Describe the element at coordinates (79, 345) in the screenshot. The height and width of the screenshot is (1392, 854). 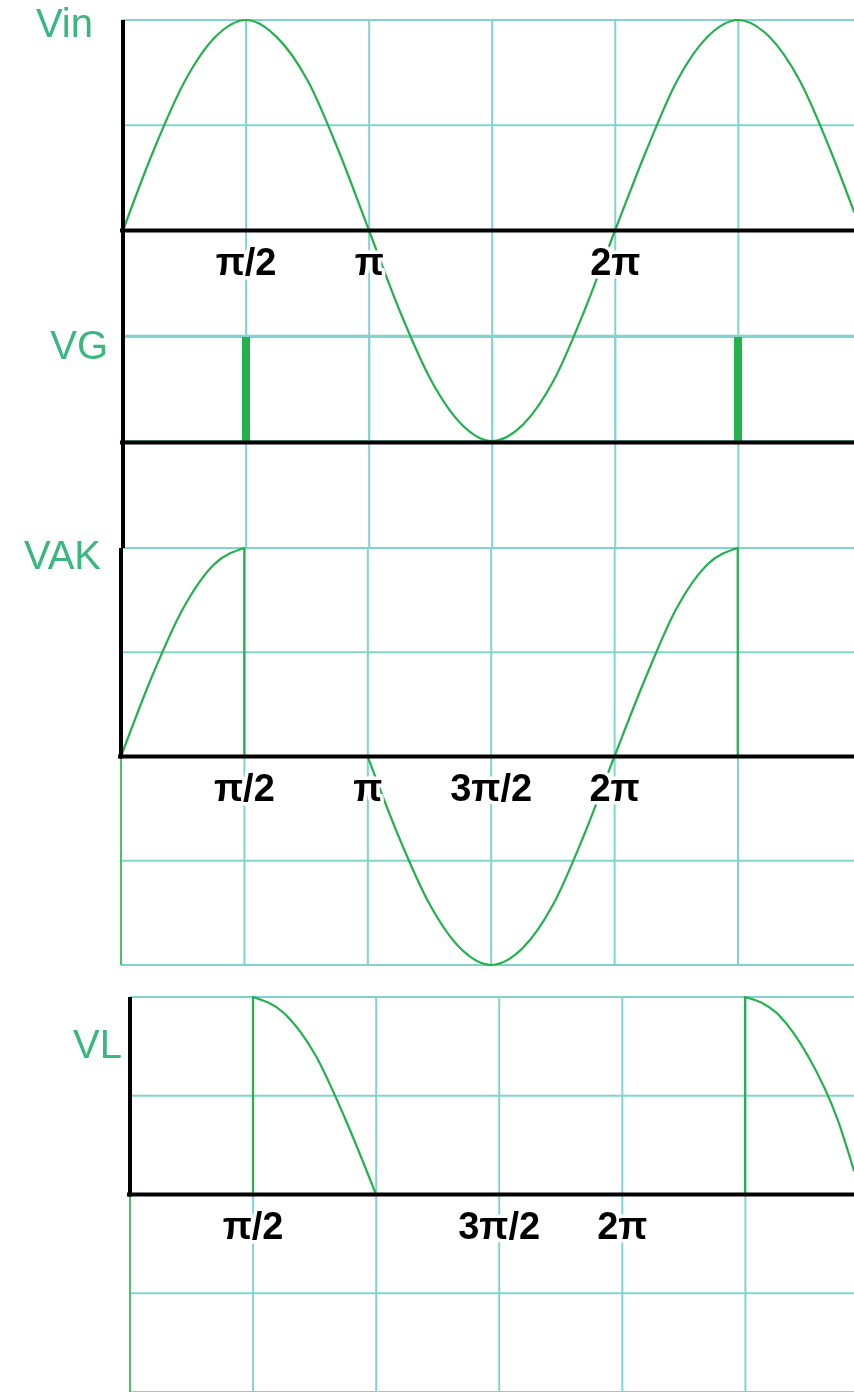
I see `y-axis-title: VG` at that location.